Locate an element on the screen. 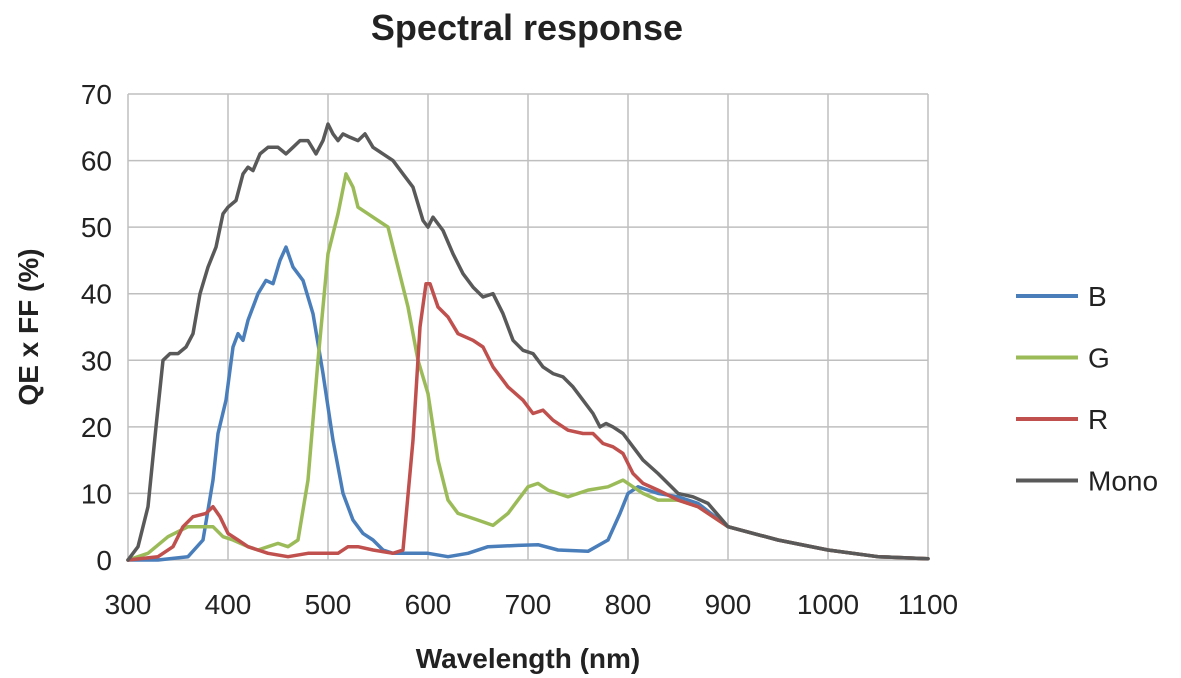 The width and height of the screenshot is (1181, 678). y-tick-label: 50 is located at coordinates (96, 227).